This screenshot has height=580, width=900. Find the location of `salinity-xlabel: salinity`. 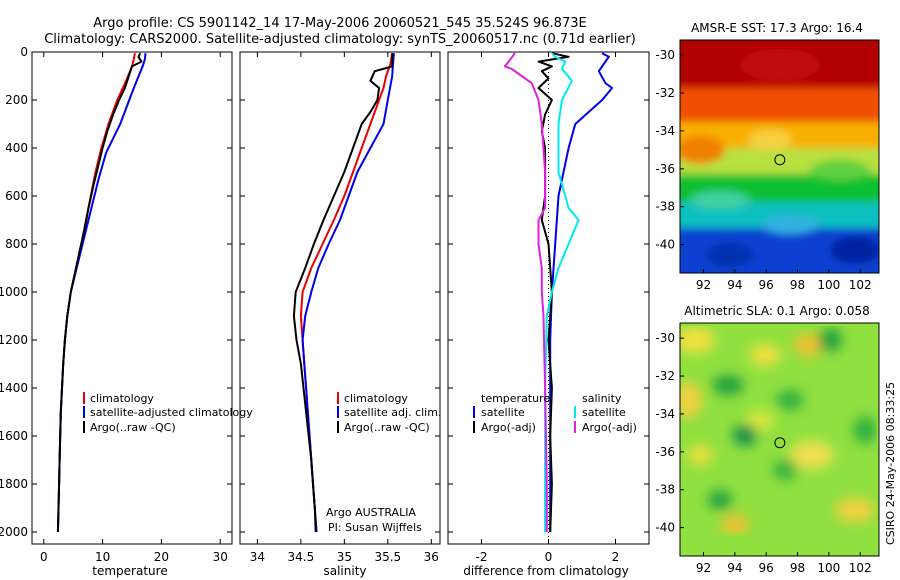

salinity-xlabel: salinity is located at coordinates (344, 571).